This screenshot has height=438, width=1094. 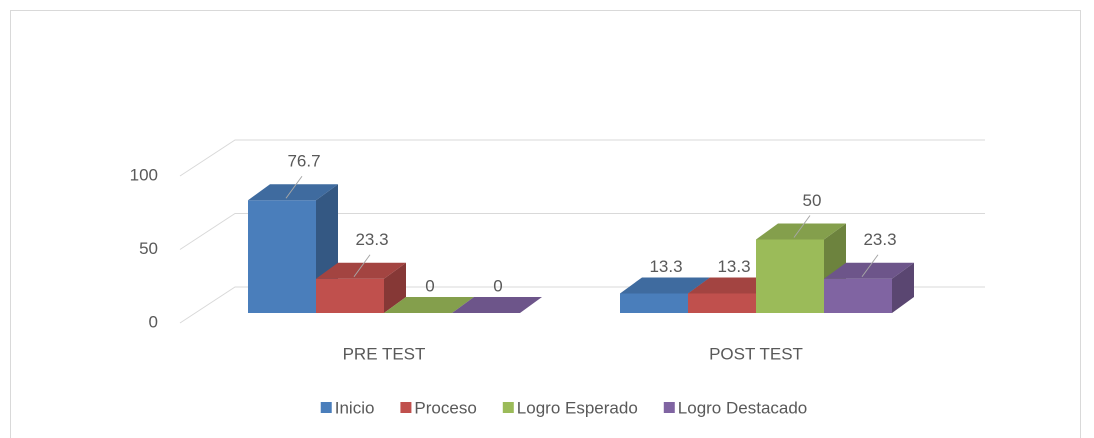 I want to click on y-tick-label: 50, so click(x=148, y=248).